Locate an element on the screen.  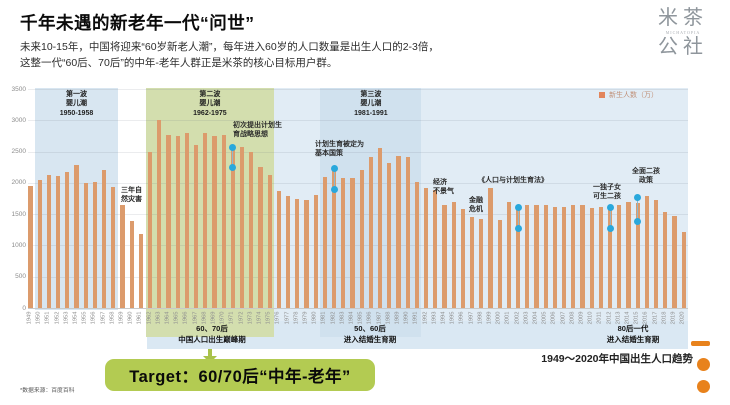
y-axis-tick-label: 2500 is located at coordinates (18, 152).